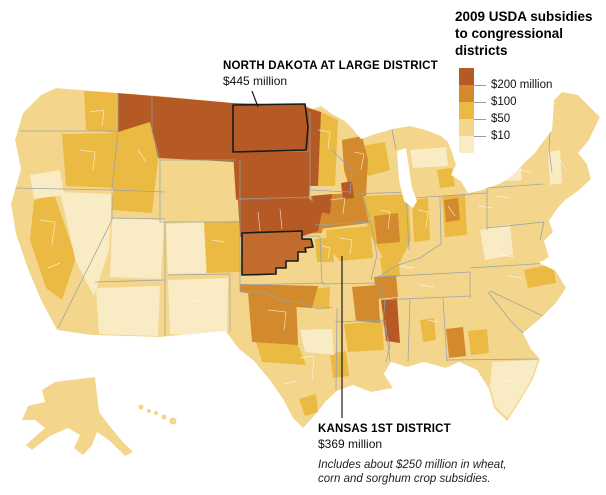 This screenshot has width=606, height=495. Describe the element at coordinates (501, 136) in the screenshot. I see `legend-label-10m: $10` at that location.